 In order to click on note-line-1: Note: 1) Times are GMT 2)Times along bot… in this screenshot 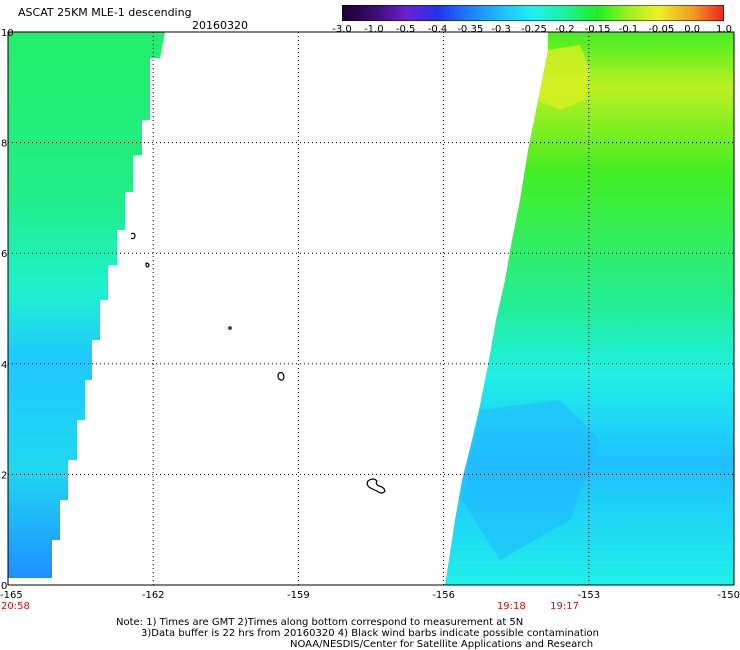, I will do `click(320, 622)`.